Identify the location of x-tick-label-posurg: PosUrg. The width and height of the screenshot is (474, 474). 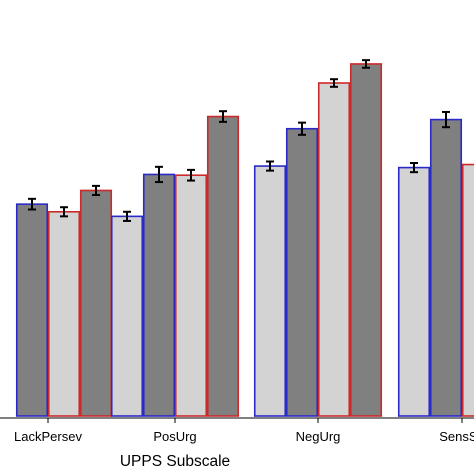
(174, 436).